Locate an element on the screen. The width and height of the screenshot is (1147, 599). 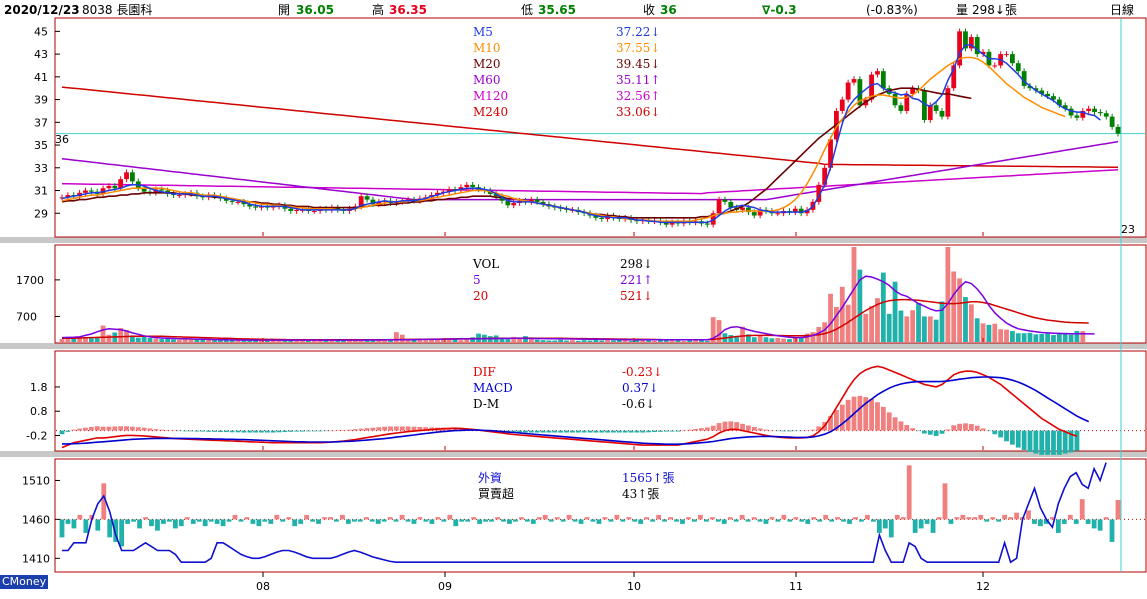
ma60-line is located at coordinates (590, 170).